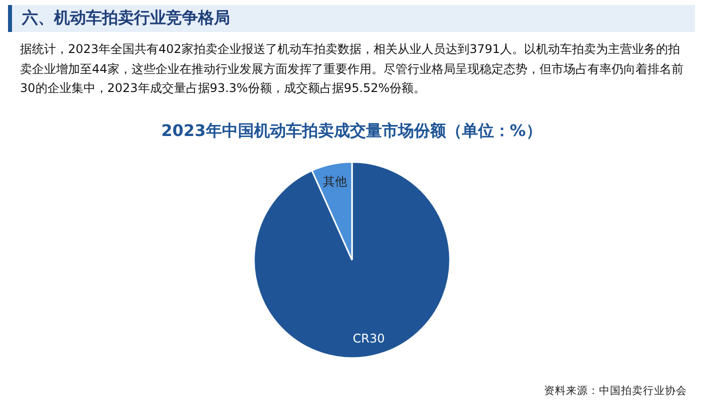  Describe the element at coordinates (352, 260) in the screenshot. I see `pie-slice` at that location.